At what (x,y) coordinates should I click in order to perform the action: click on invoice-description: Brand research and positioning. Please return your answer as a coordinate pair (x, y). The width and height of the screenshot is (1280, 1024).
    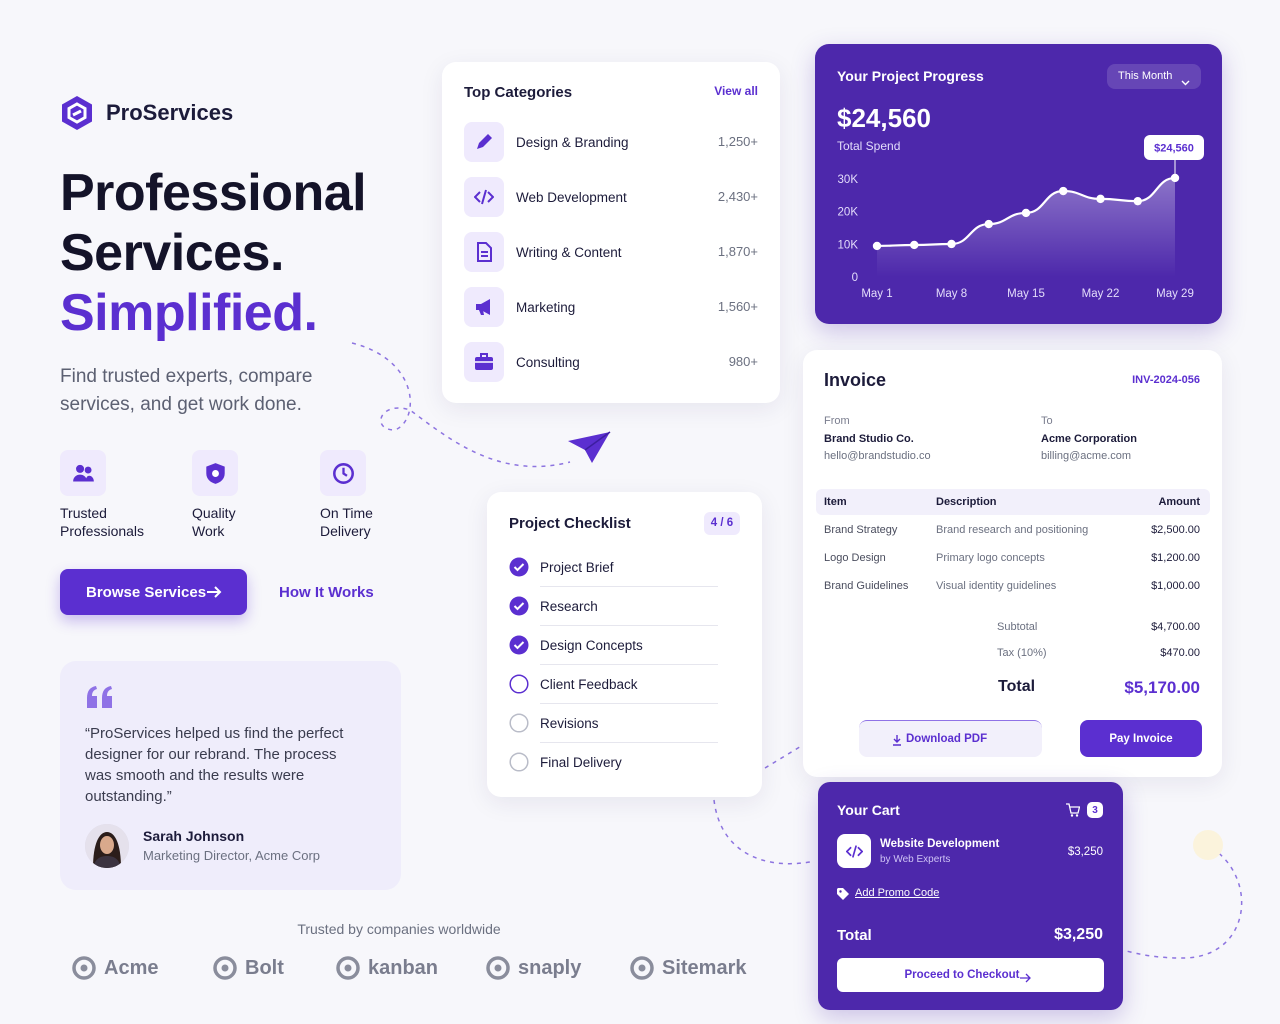
    Looking at the image, I should click on (1012, 530).